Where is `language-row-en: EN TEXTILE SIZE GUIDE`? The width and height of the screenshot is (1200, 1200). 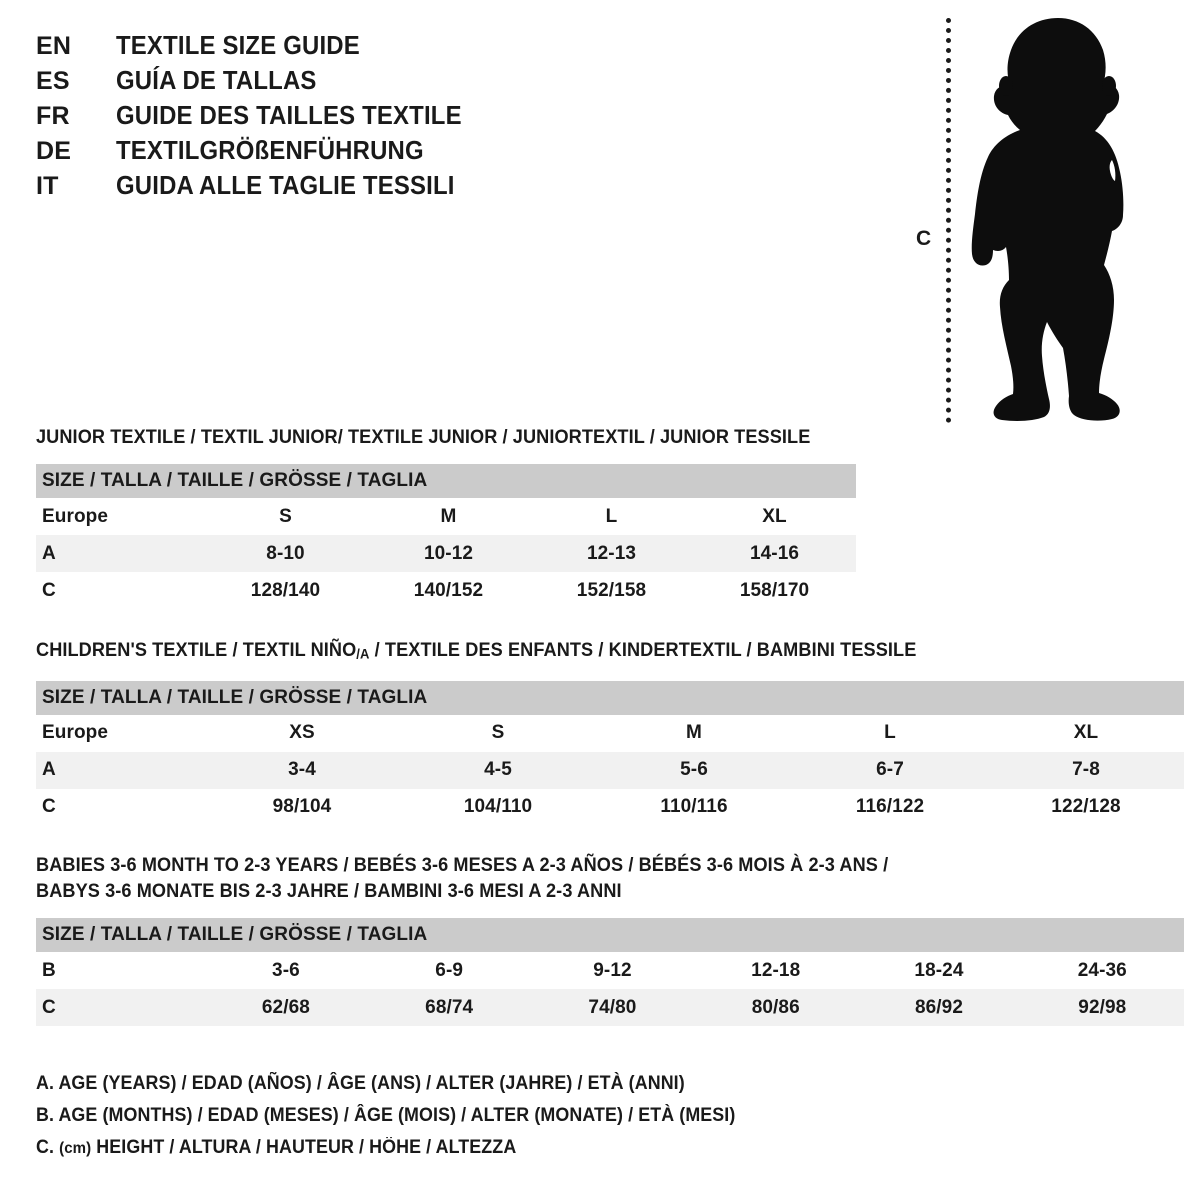 language-row-en: EN TEXTILE SIZE GUIDE is located at coordinates (346, 47).